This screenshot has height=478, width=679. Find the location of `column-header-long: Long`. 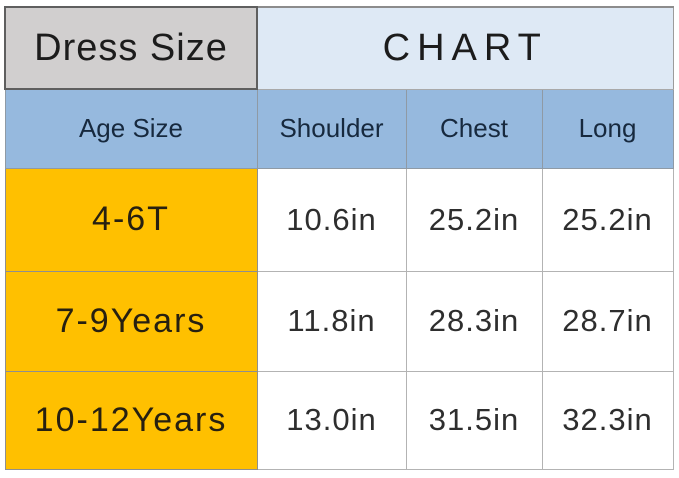

column-header-long: Long is located at coordinates (607, 128).